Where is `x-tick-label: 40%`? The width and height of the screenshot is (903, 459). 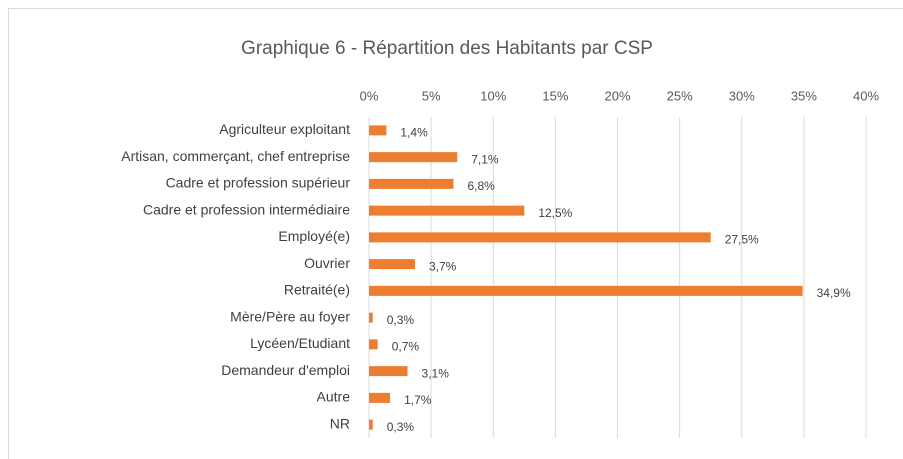 x-tick-label: 40% is located at coordinates (866, 95).